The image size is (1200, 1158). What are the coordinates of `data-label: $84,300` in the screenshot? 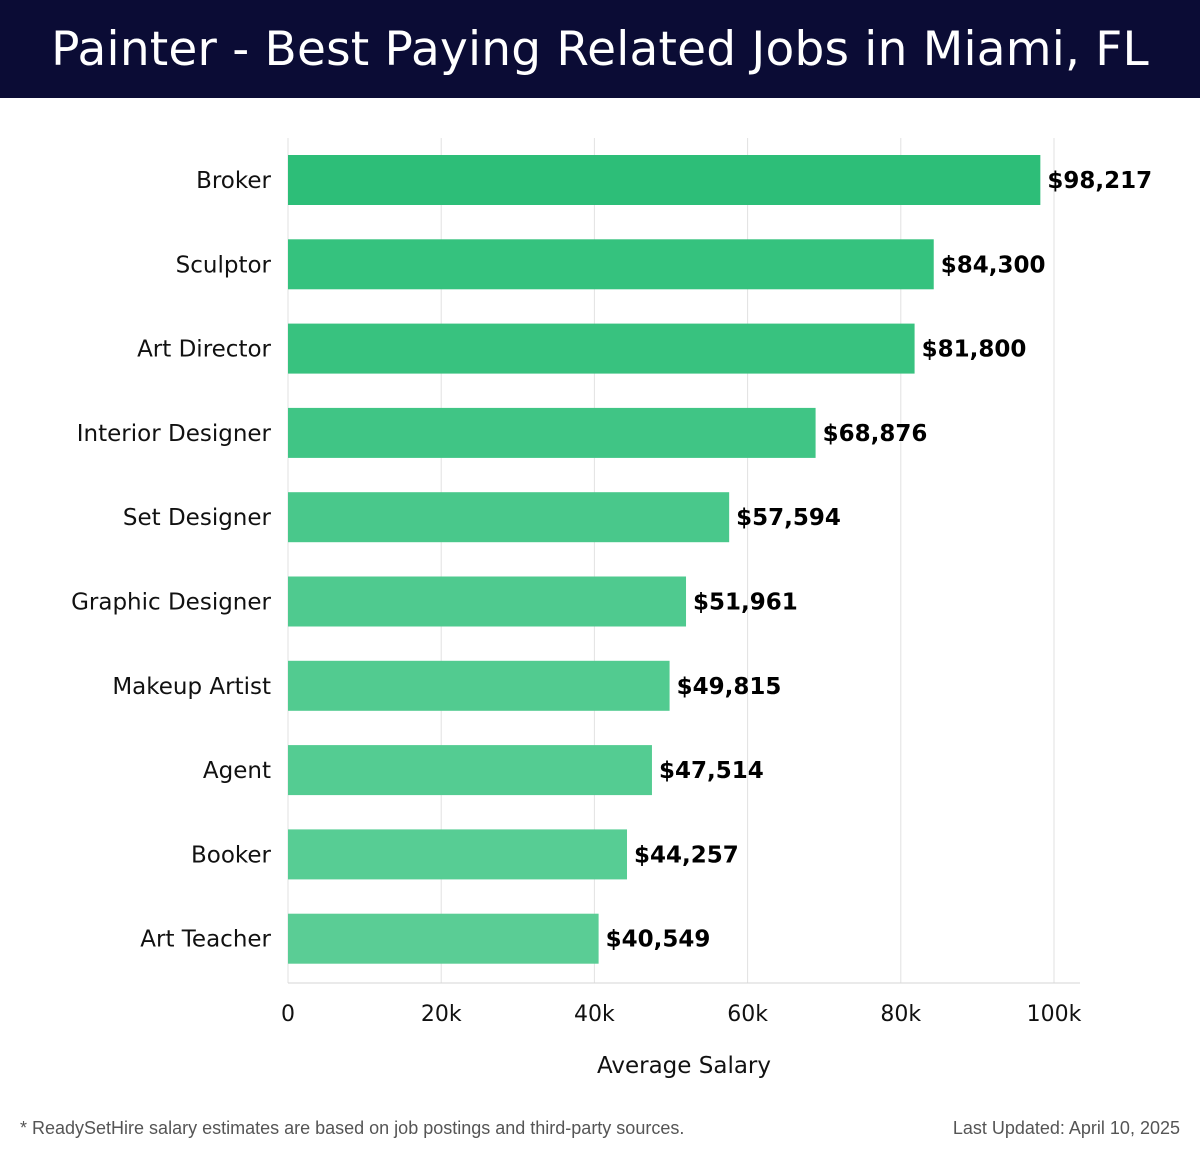 It's located at (993, 265).